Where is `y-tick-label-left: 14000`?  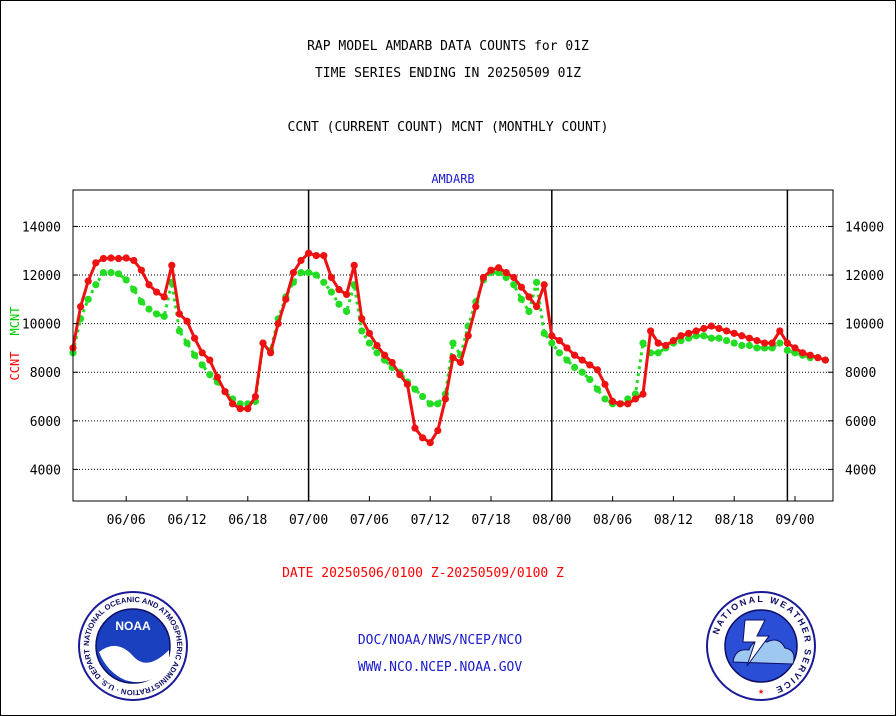
y-tick-label-left: 14000 is located at coordinates (41, 227).